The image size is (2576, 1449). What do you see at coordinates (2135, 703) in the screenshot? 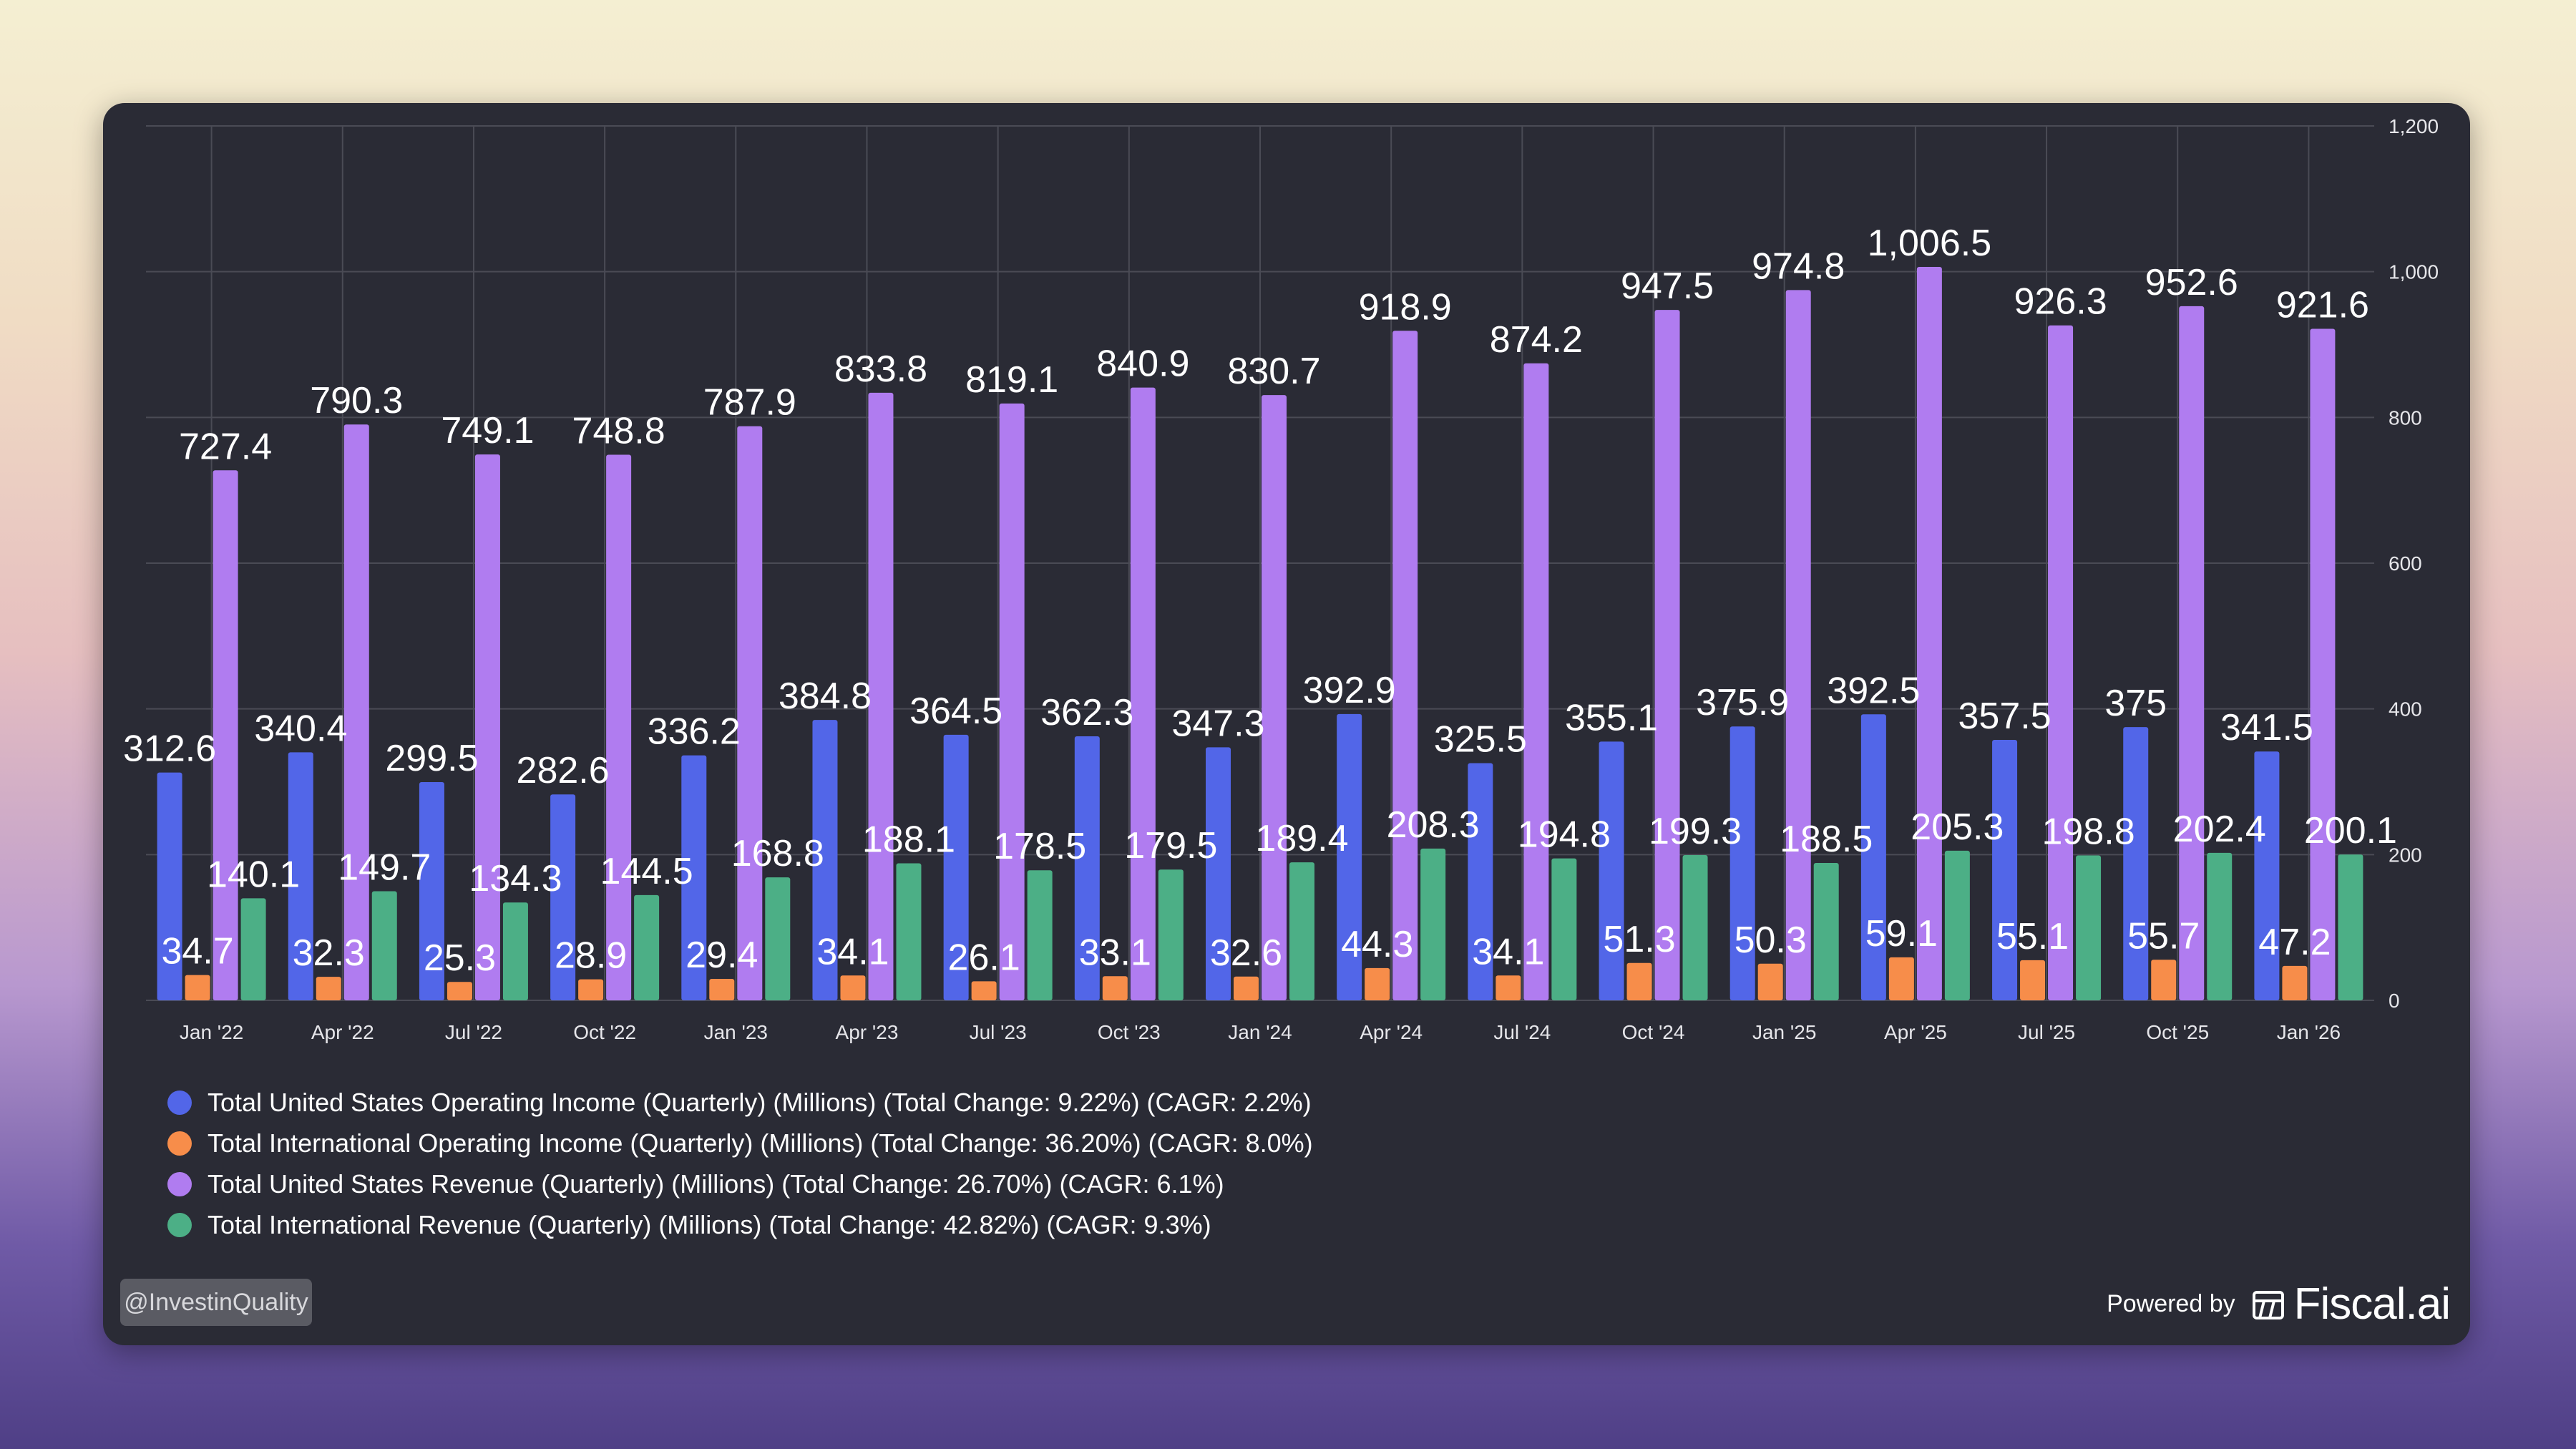
I see `data-label: 375` at bounding box center [2135, 703].